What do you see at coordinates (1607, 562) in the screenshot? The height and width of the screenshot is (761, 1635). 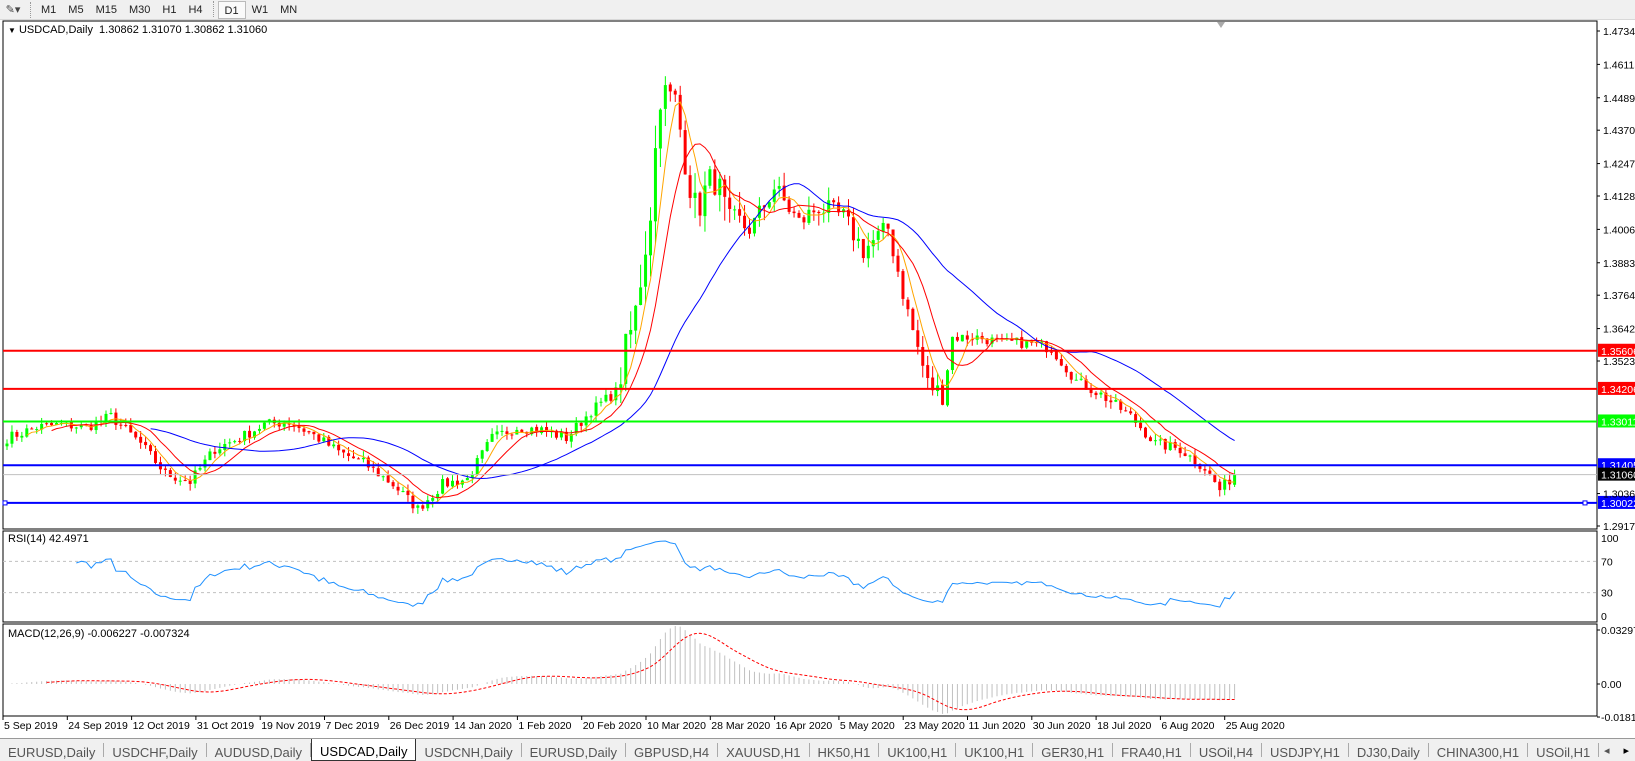 I see `rsi-tick-label: 70` at bounding box center [1607, 562].